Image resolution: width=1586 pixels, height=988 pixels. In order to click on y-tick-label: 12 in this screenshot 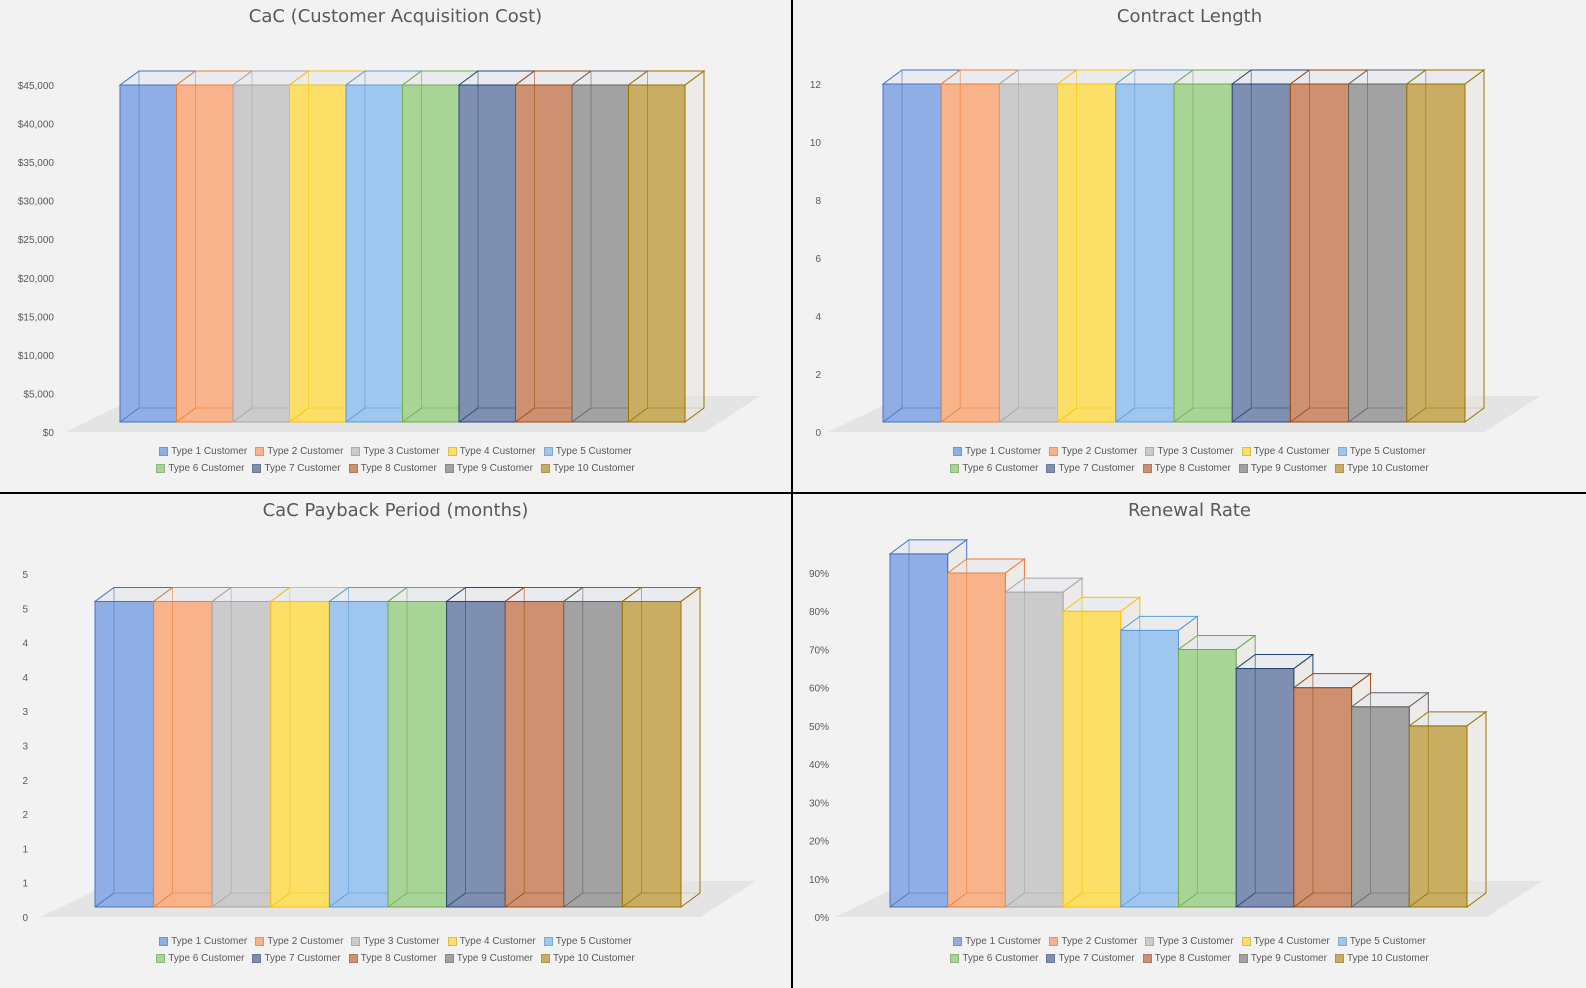, I will do `click(816, 85)`.